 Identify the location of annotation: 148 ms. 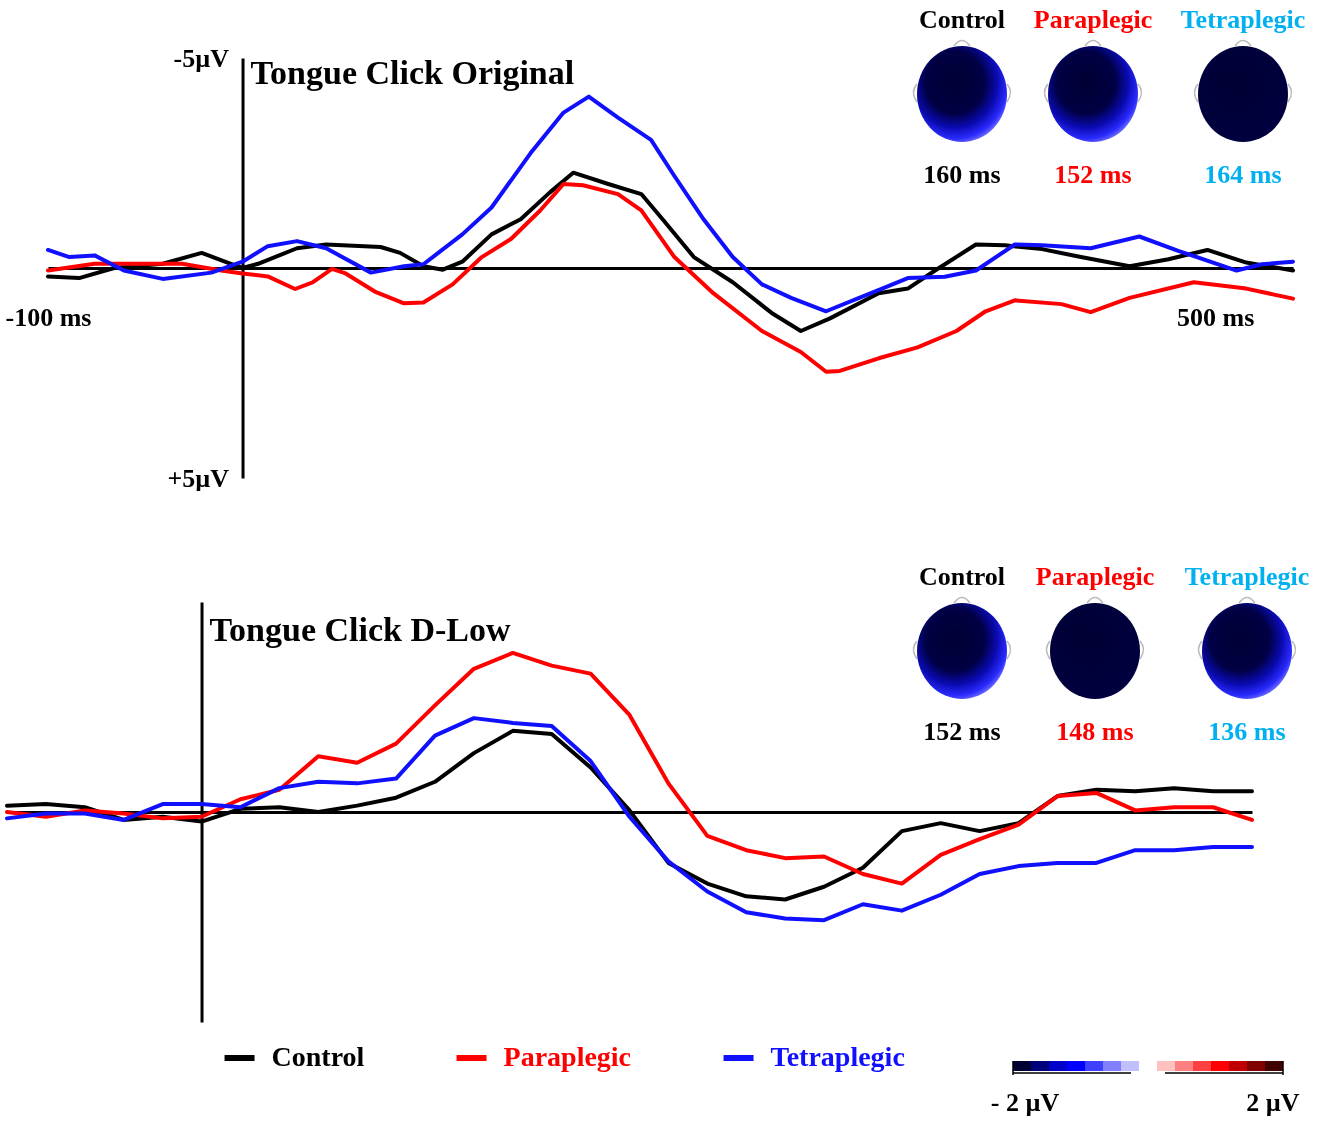
(1095, 731).